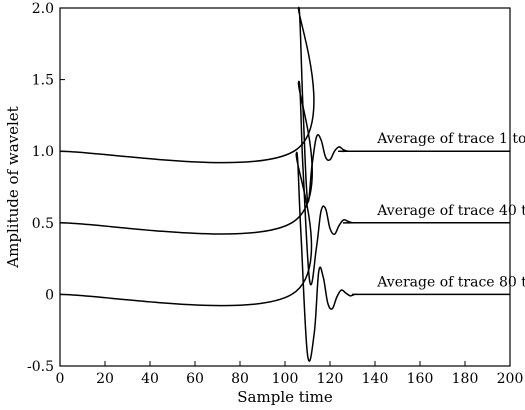 The width and height of the screenshot is (525, 410). I want to click on series-annotation: Average of trace 40 to 50, so click(450, 211).